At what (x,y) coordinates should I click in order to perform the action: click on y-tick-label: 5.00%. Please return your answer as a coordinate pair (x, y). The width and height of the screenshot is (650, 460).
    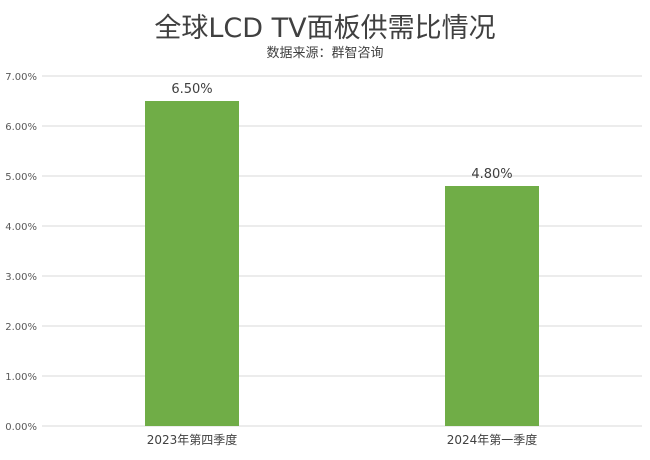
    Looking at the image, I should click on (21, 177).